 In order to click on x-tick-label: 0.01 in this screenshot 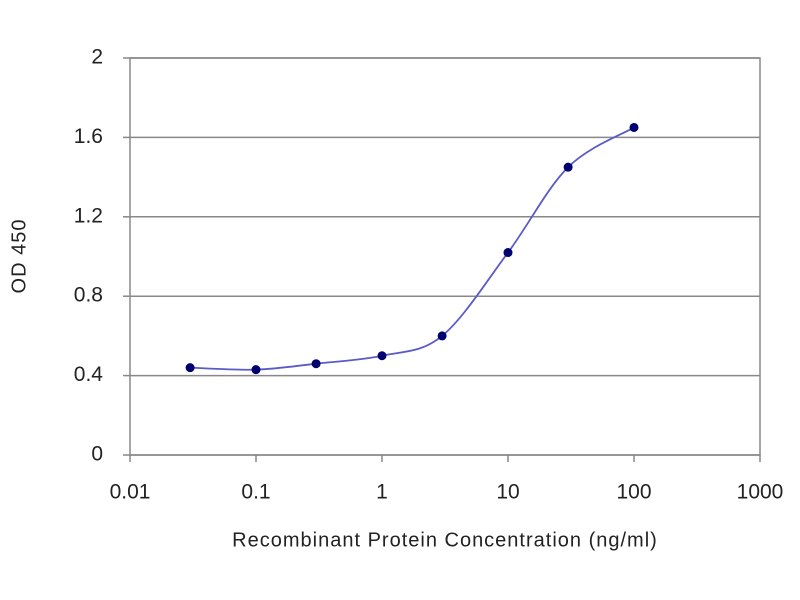, I will do `click(130, 492)`.